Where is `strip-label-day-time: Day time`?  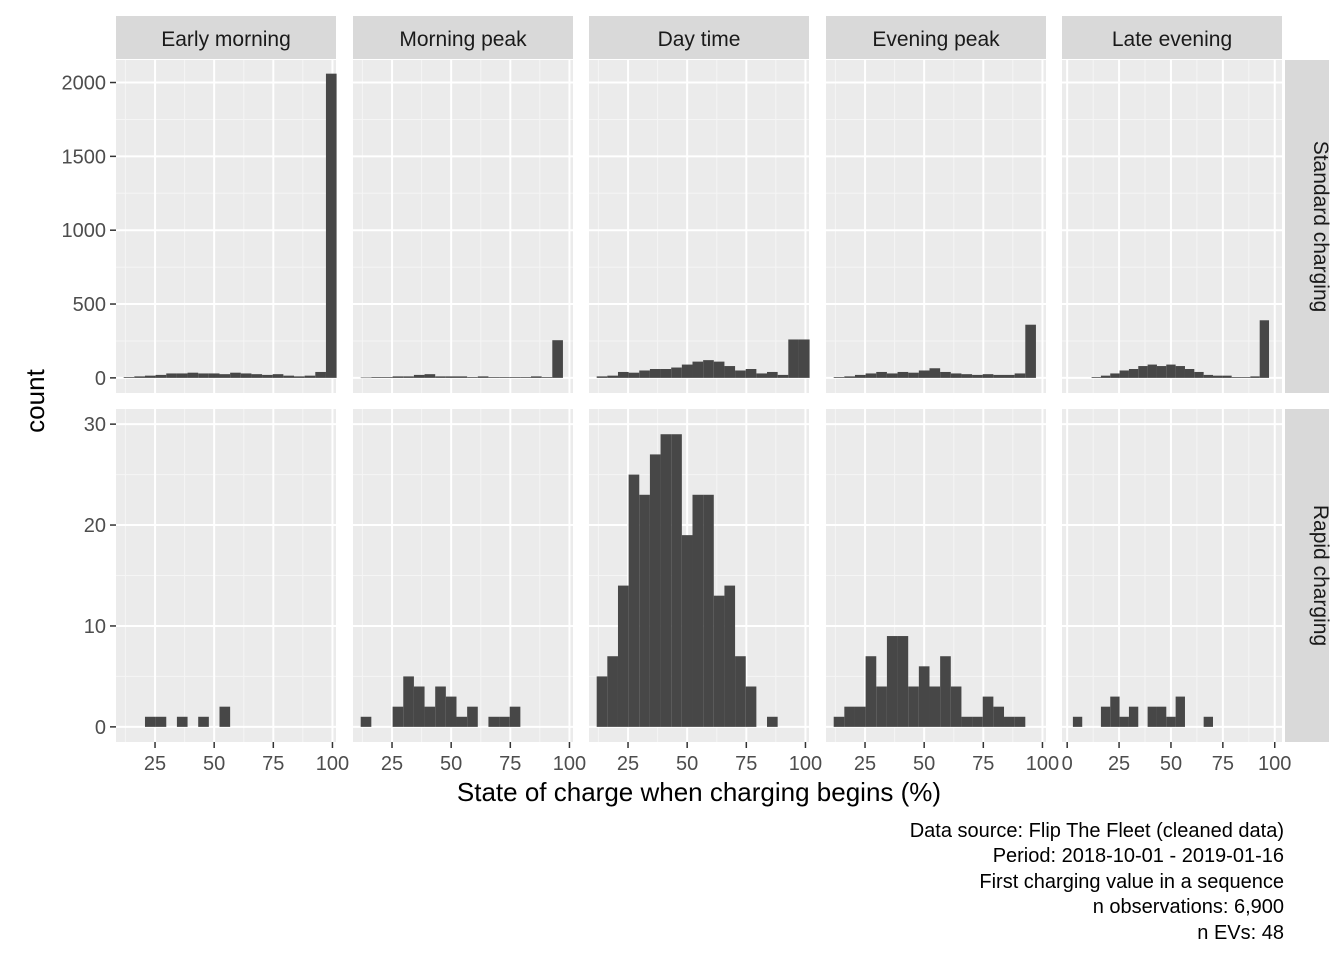 strip-label-day-time: Day time is located at coordinates (699, 39).